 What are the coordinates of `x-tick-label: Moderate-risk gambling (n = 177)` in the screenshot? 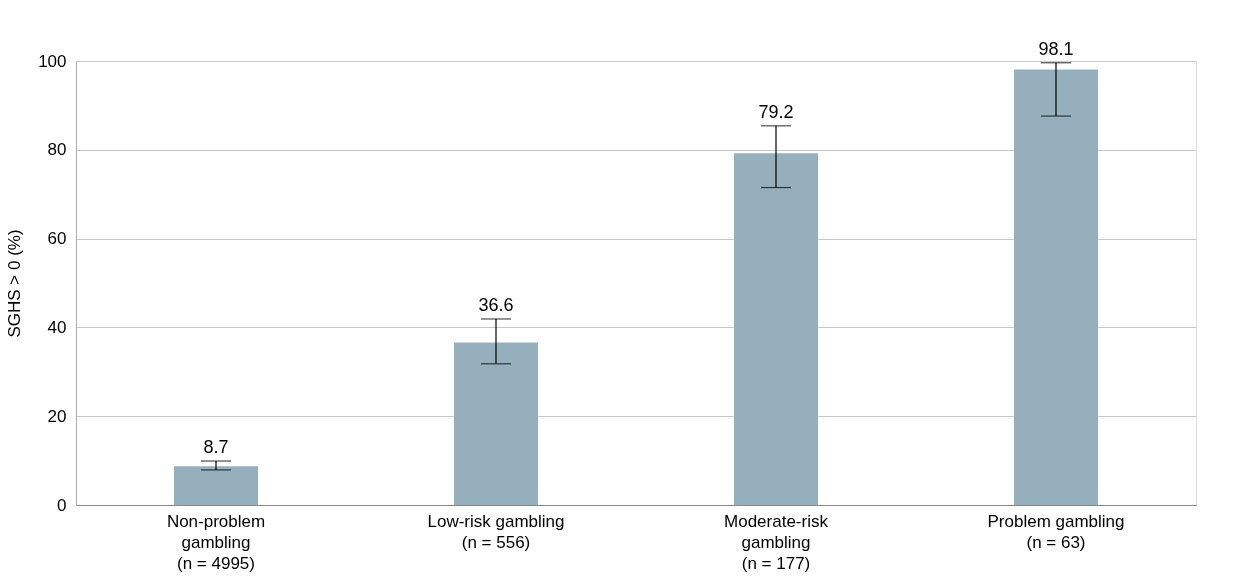 It's located at (776, 542).